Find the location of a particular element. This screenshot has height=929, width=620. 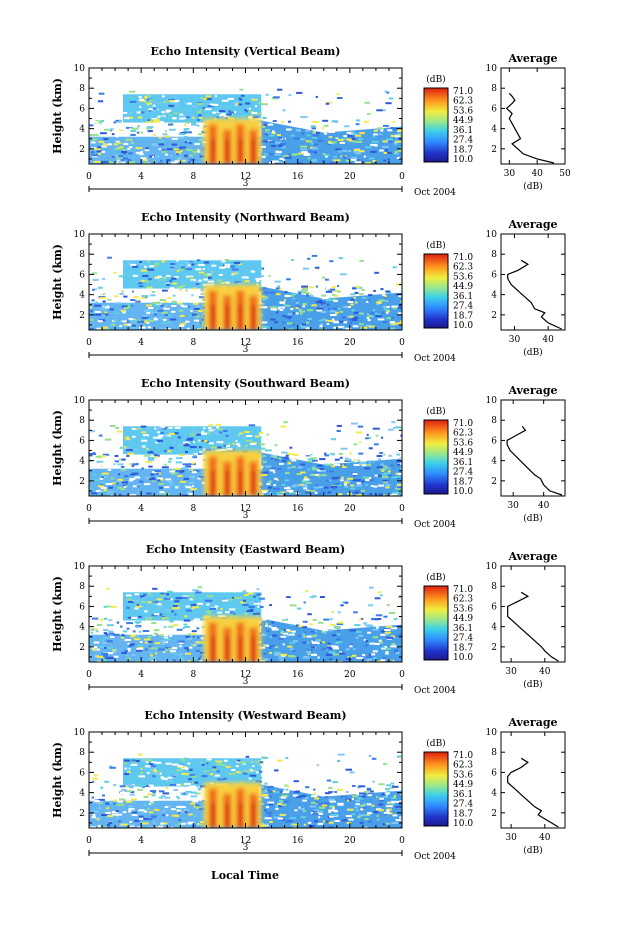

panel-title: Echo Intensity (Westward Beam) is located at coordinates (245, 715).